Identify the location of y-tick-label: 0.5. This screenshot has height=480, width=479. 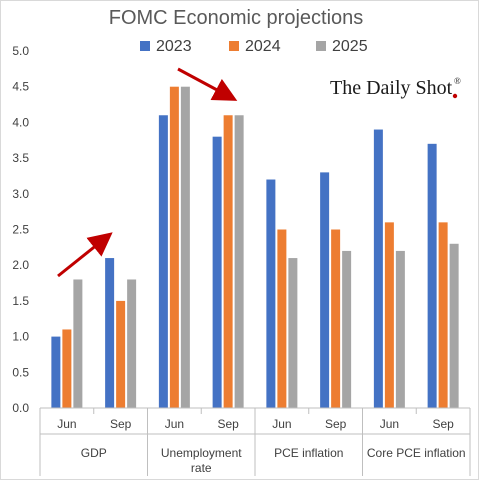
(20, 372).